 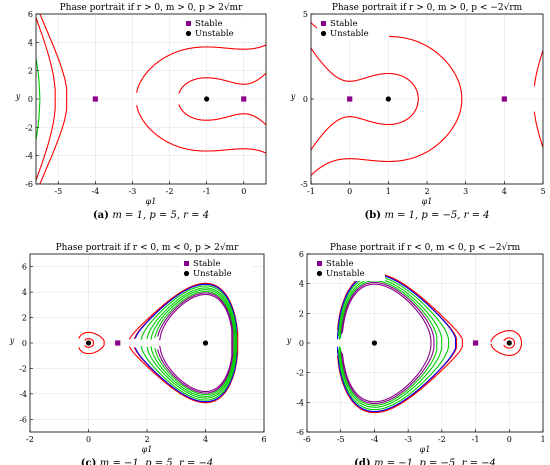 What do you see at coordinates (307, 439) in the screenshot?
I see `x-tick-label: -6` at bounding box center [307, 439].